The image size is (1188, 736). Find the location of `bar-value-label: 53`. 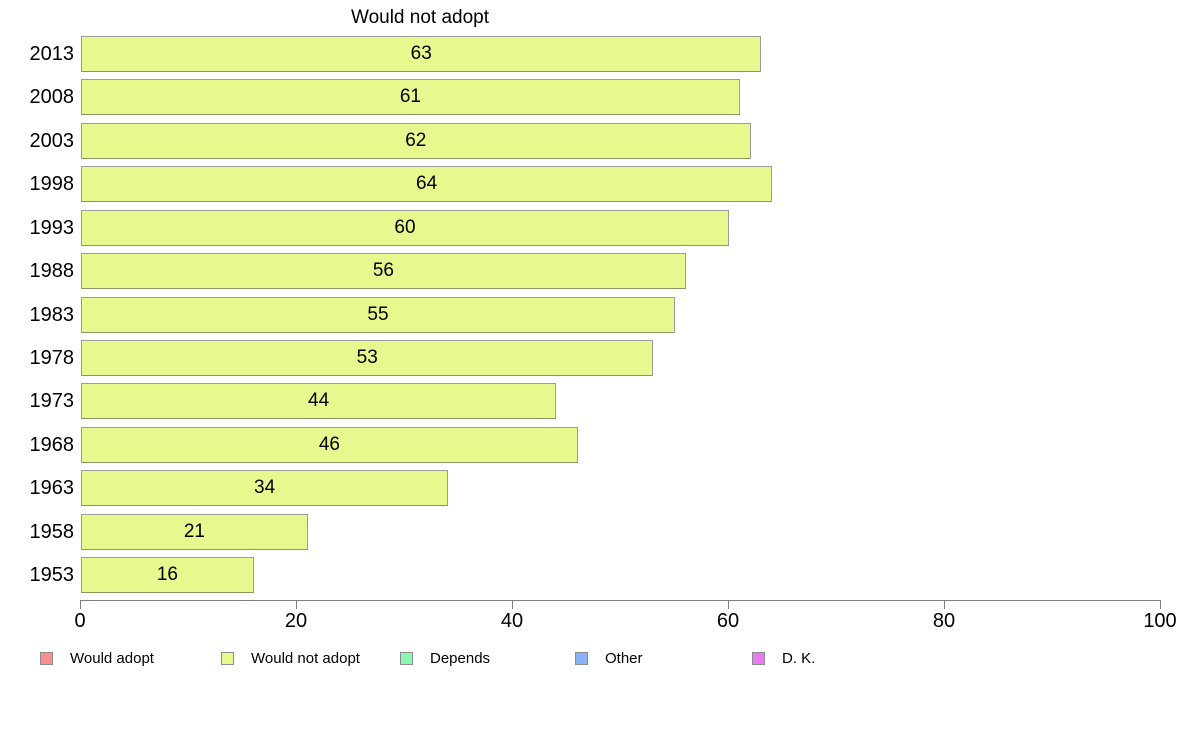

bar-value-label: 53 is located at coordinates (367, 357).